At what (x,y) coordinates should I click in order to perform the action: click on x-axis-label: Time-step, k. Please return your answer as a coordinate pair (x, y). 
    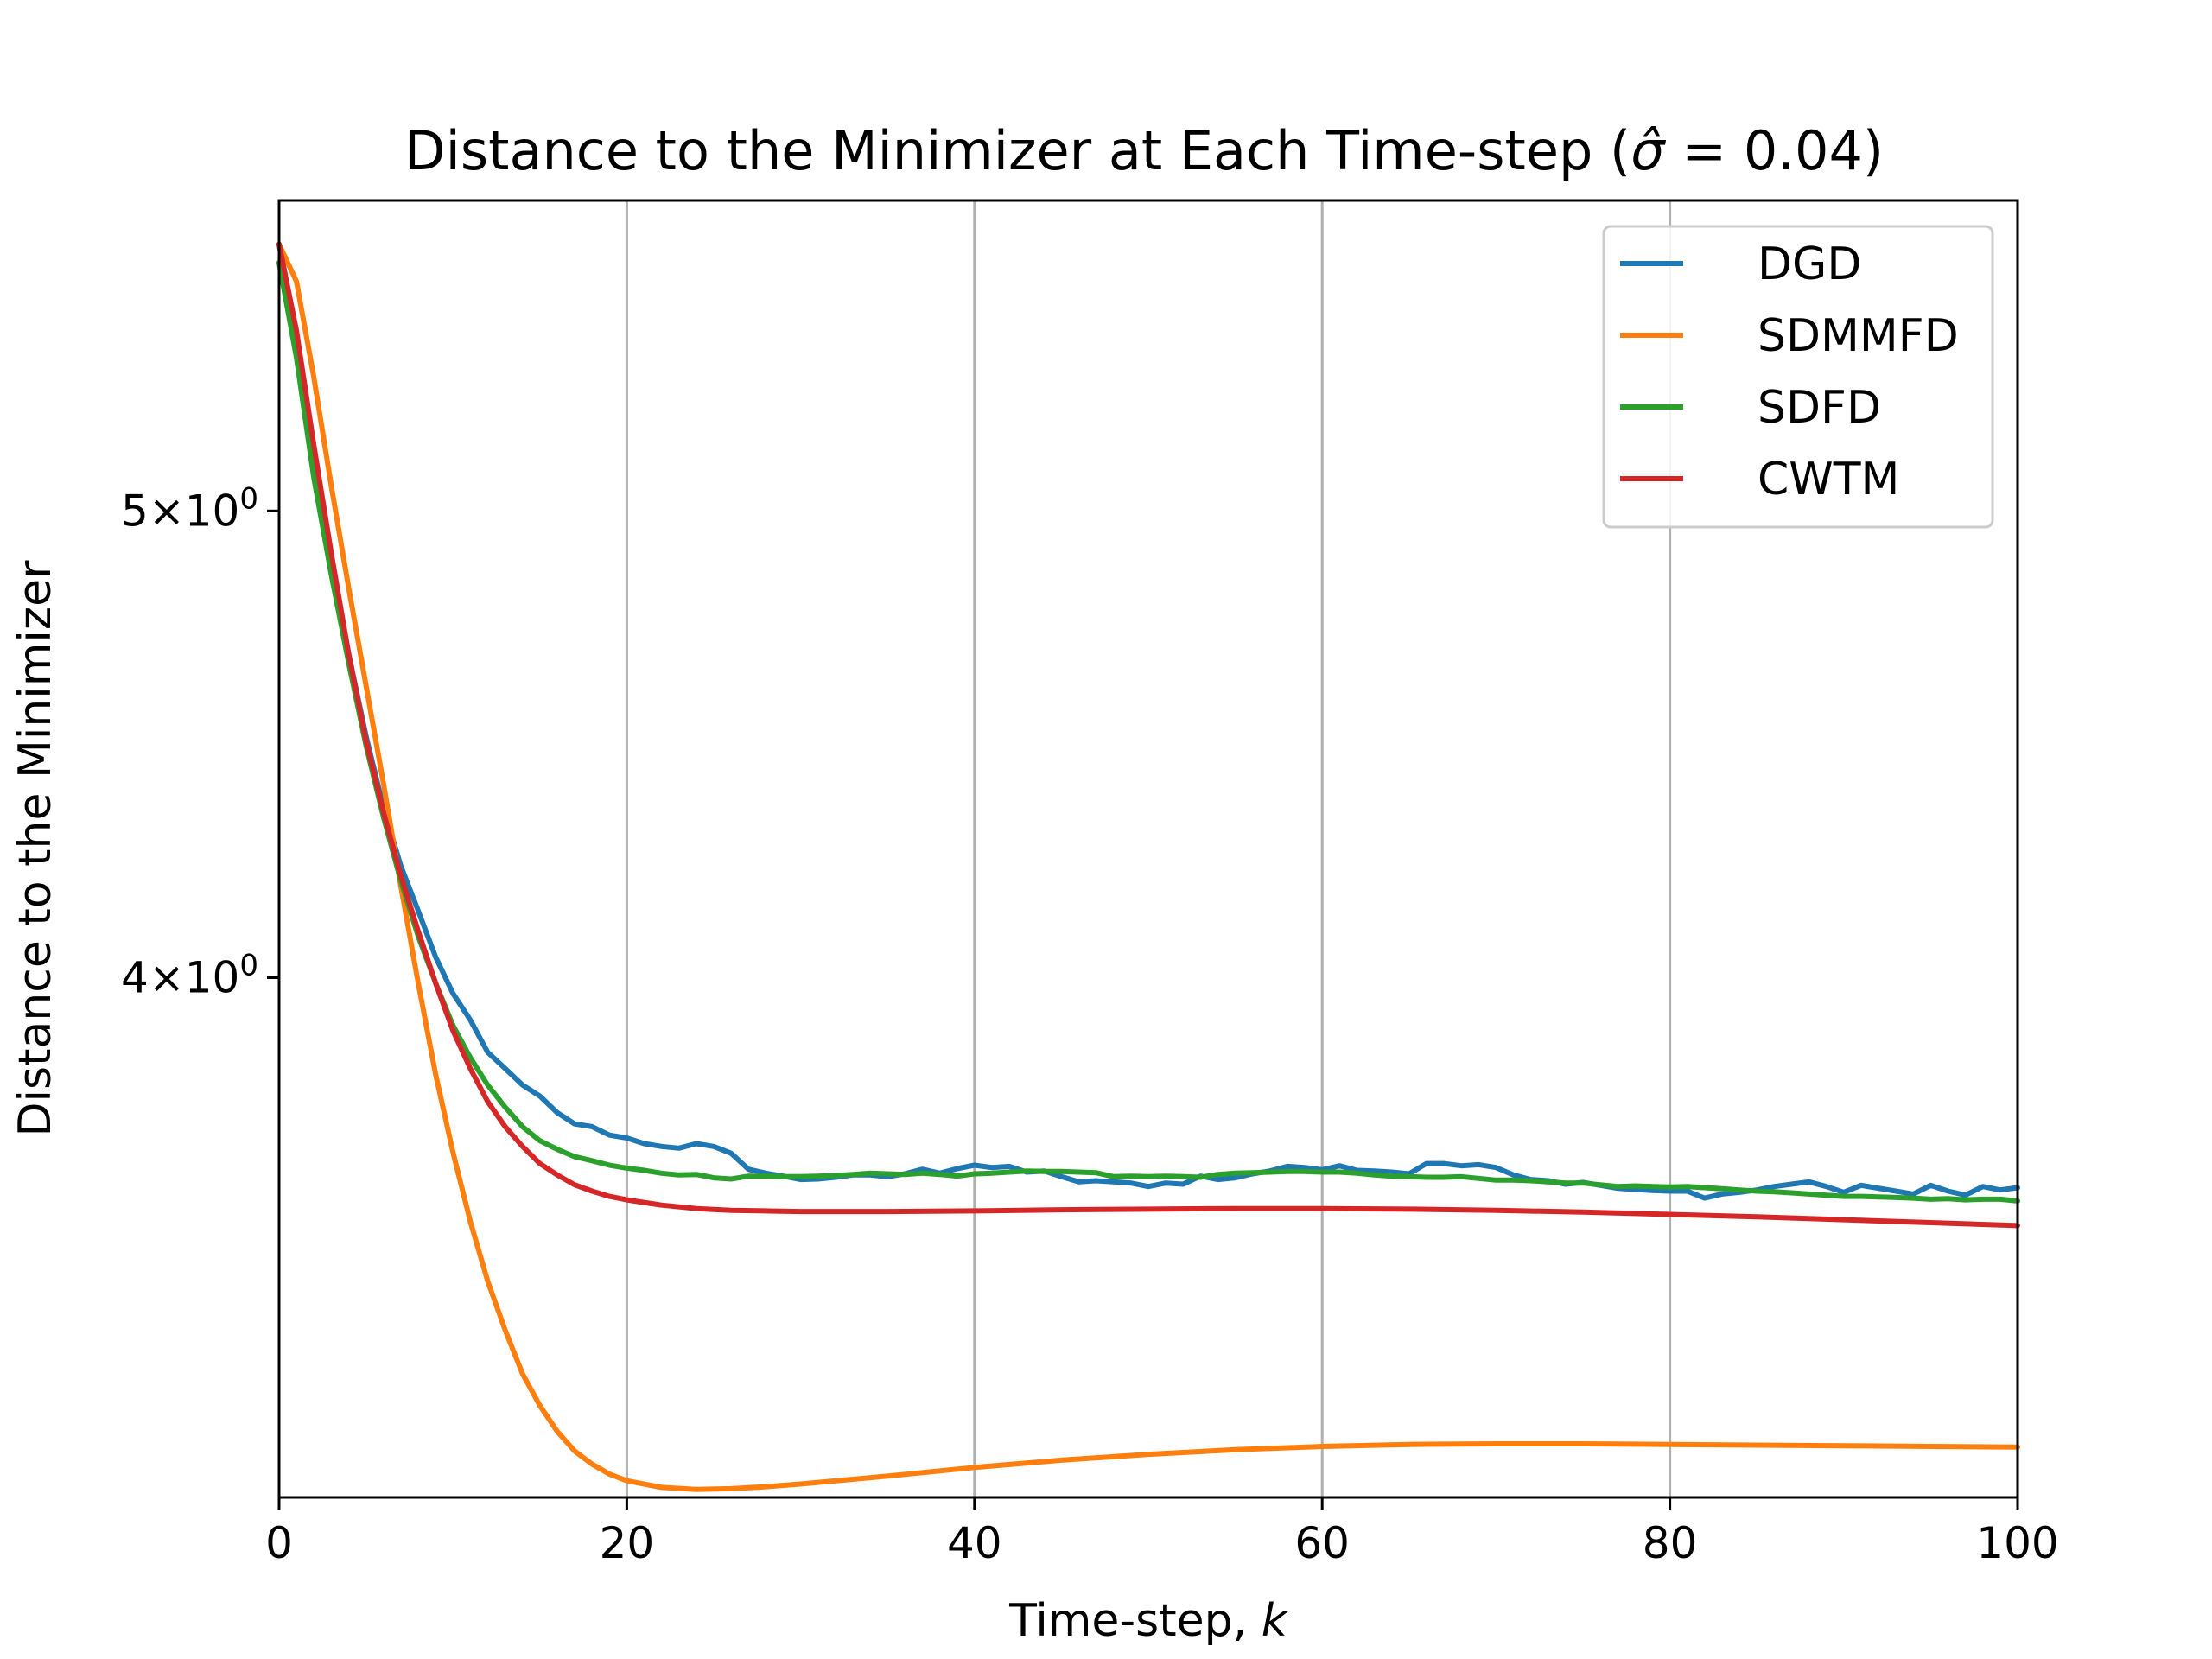
    Looking at the image, I should click on (1148, 1621).